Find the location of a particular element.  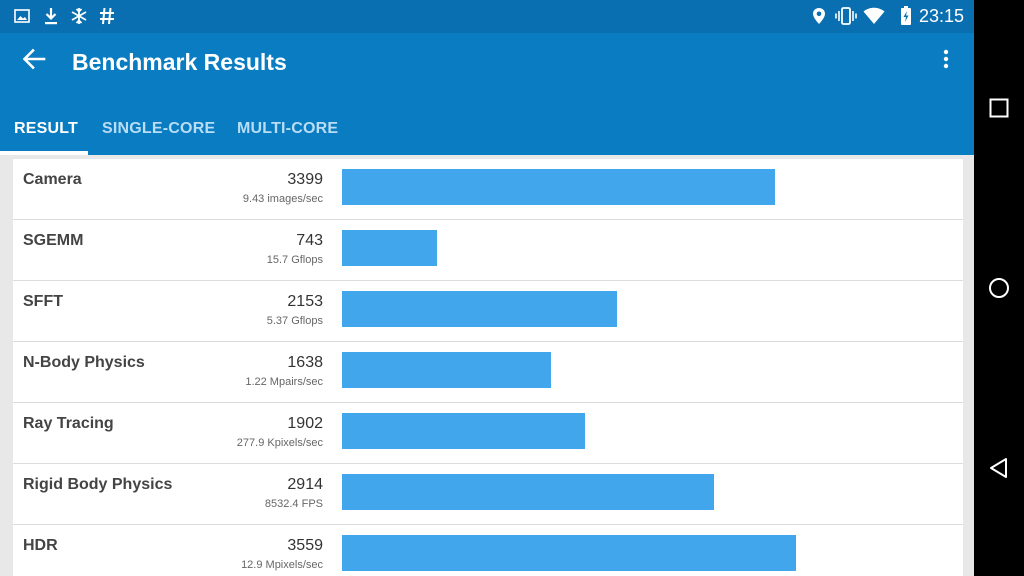

result-row-camera: Camera 3399 9.43 images/sec is located at coordinates (488, 189).